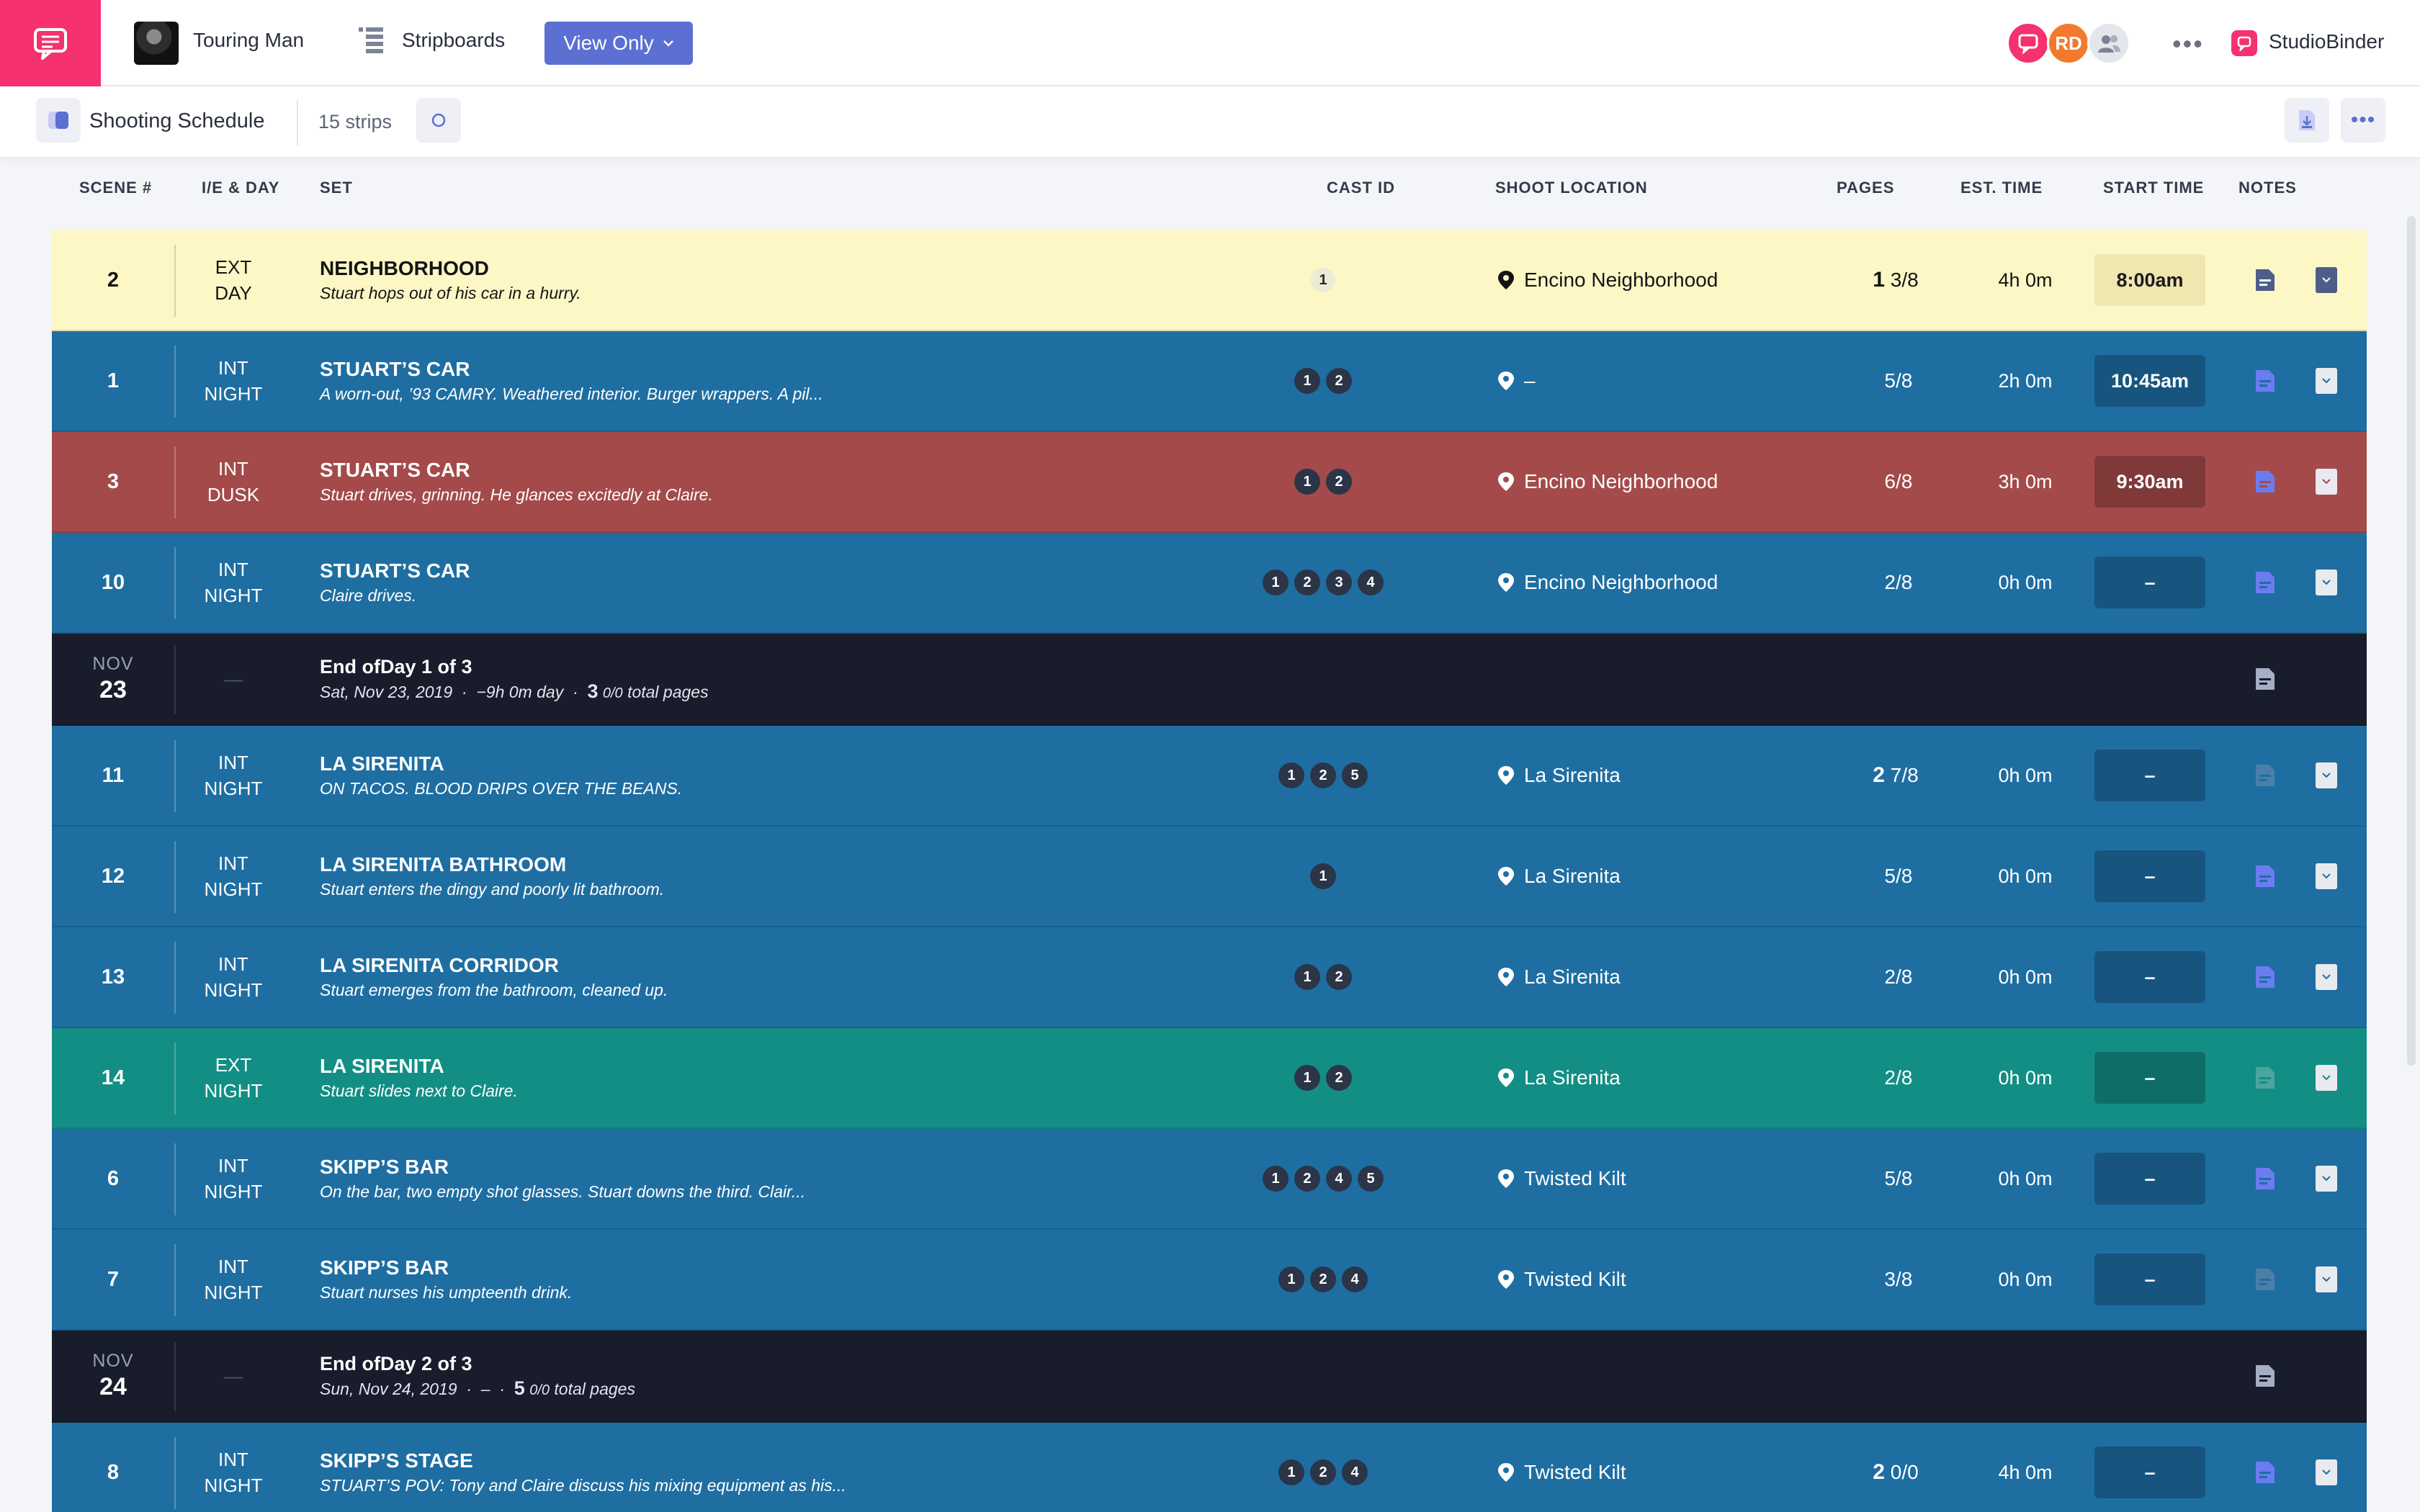 The image size is (2420, 1512). What do you see at coordinates (1361, 188) in the screenshot?
I see `col-header-cast-id: CAST ID` at bounding box center [1361, 188].